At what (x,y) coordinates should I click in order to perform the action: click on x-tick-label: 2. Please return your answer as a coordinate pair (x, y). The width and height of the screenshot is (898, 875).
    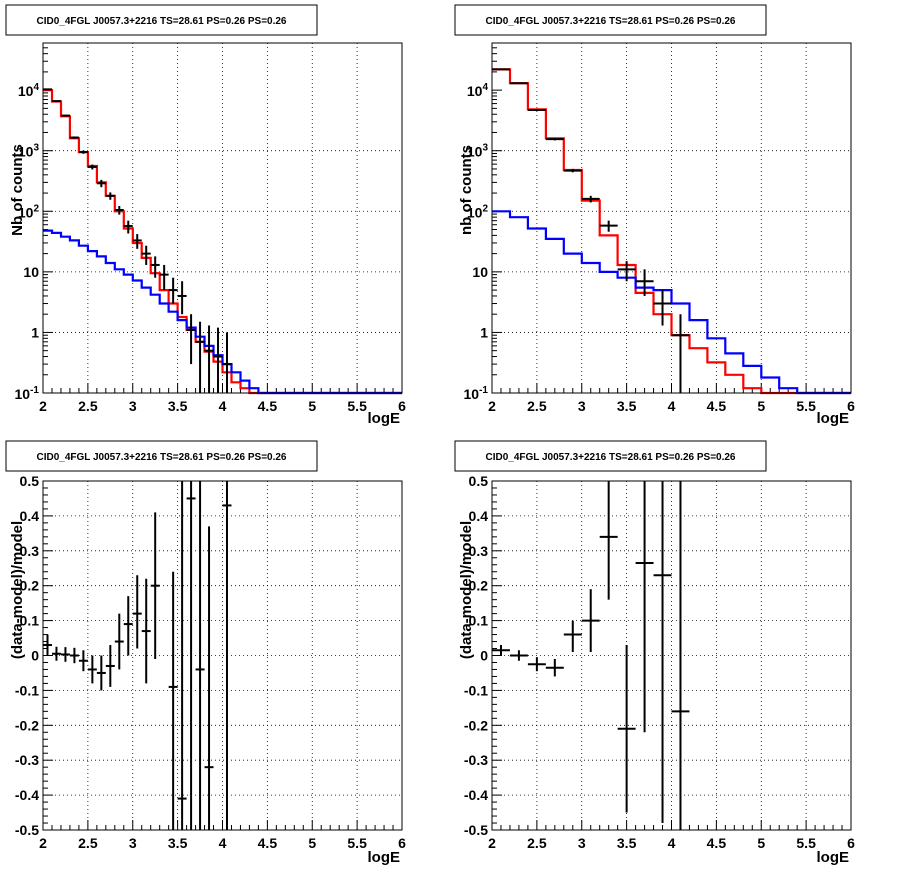
    Looking at the image, I should click on (43, 406).